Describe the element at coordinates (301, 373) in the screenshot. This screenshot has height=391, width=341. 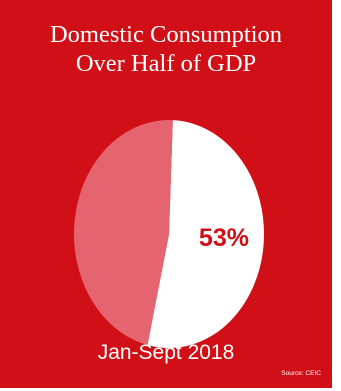
I see `source-note: Source: CEIC` at that location.